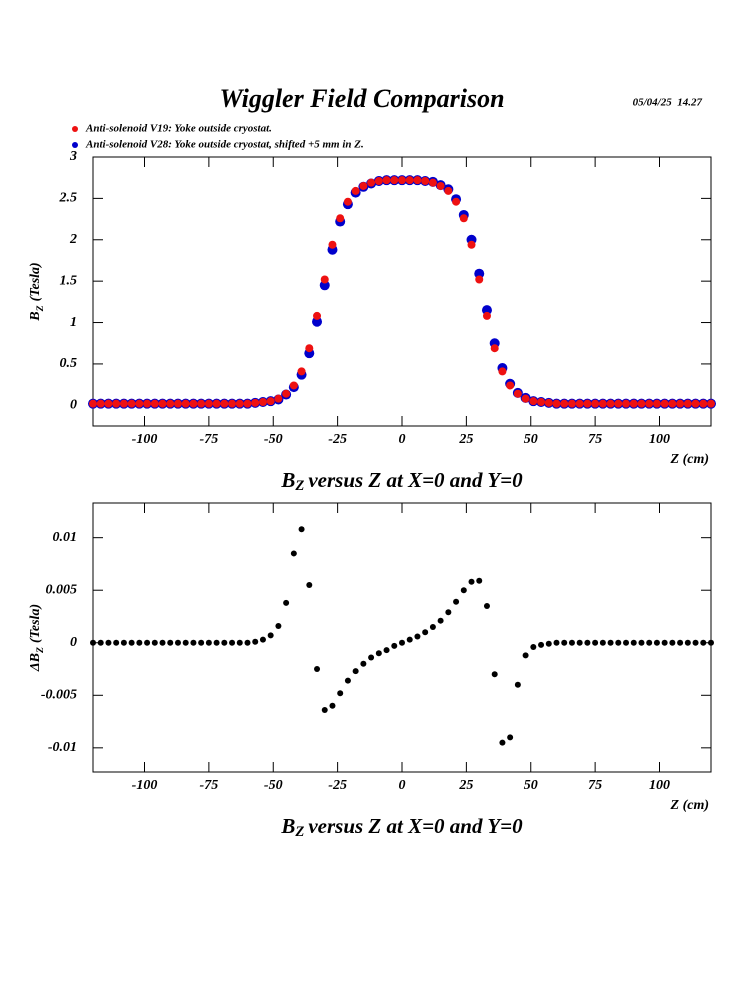  Describe the element at coordinates (415, 480) in the screenshot. I see `caption-rest: versus Z at X=0 and Y=0` at that location.